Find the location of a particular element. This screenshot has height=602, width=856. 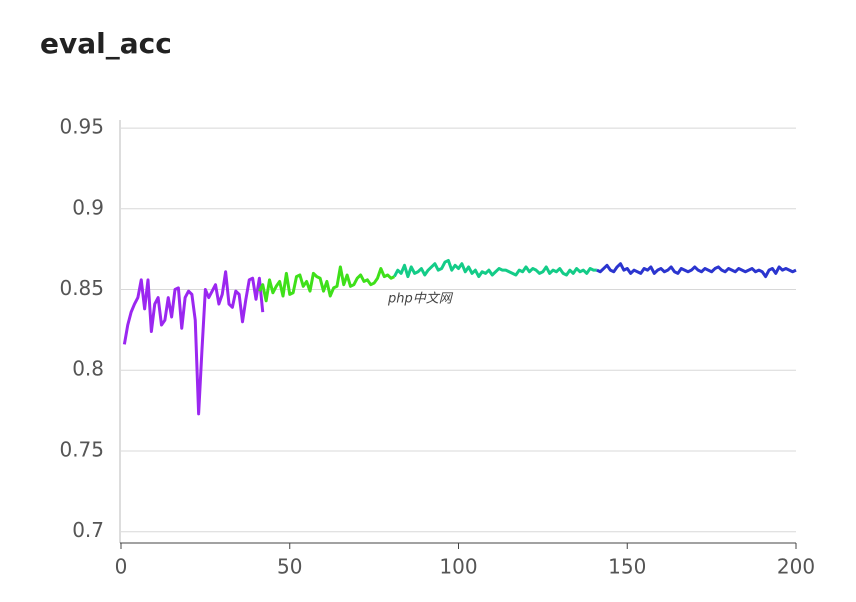

y-tick-label: 0.85 is located at coordinates (81, 288).